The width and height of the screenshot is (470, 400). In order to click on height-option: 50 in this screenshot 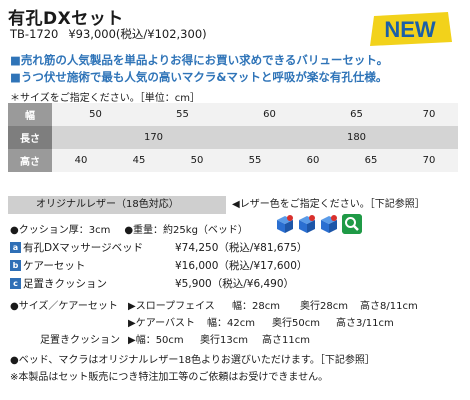, I will do `click(197, 160)`.